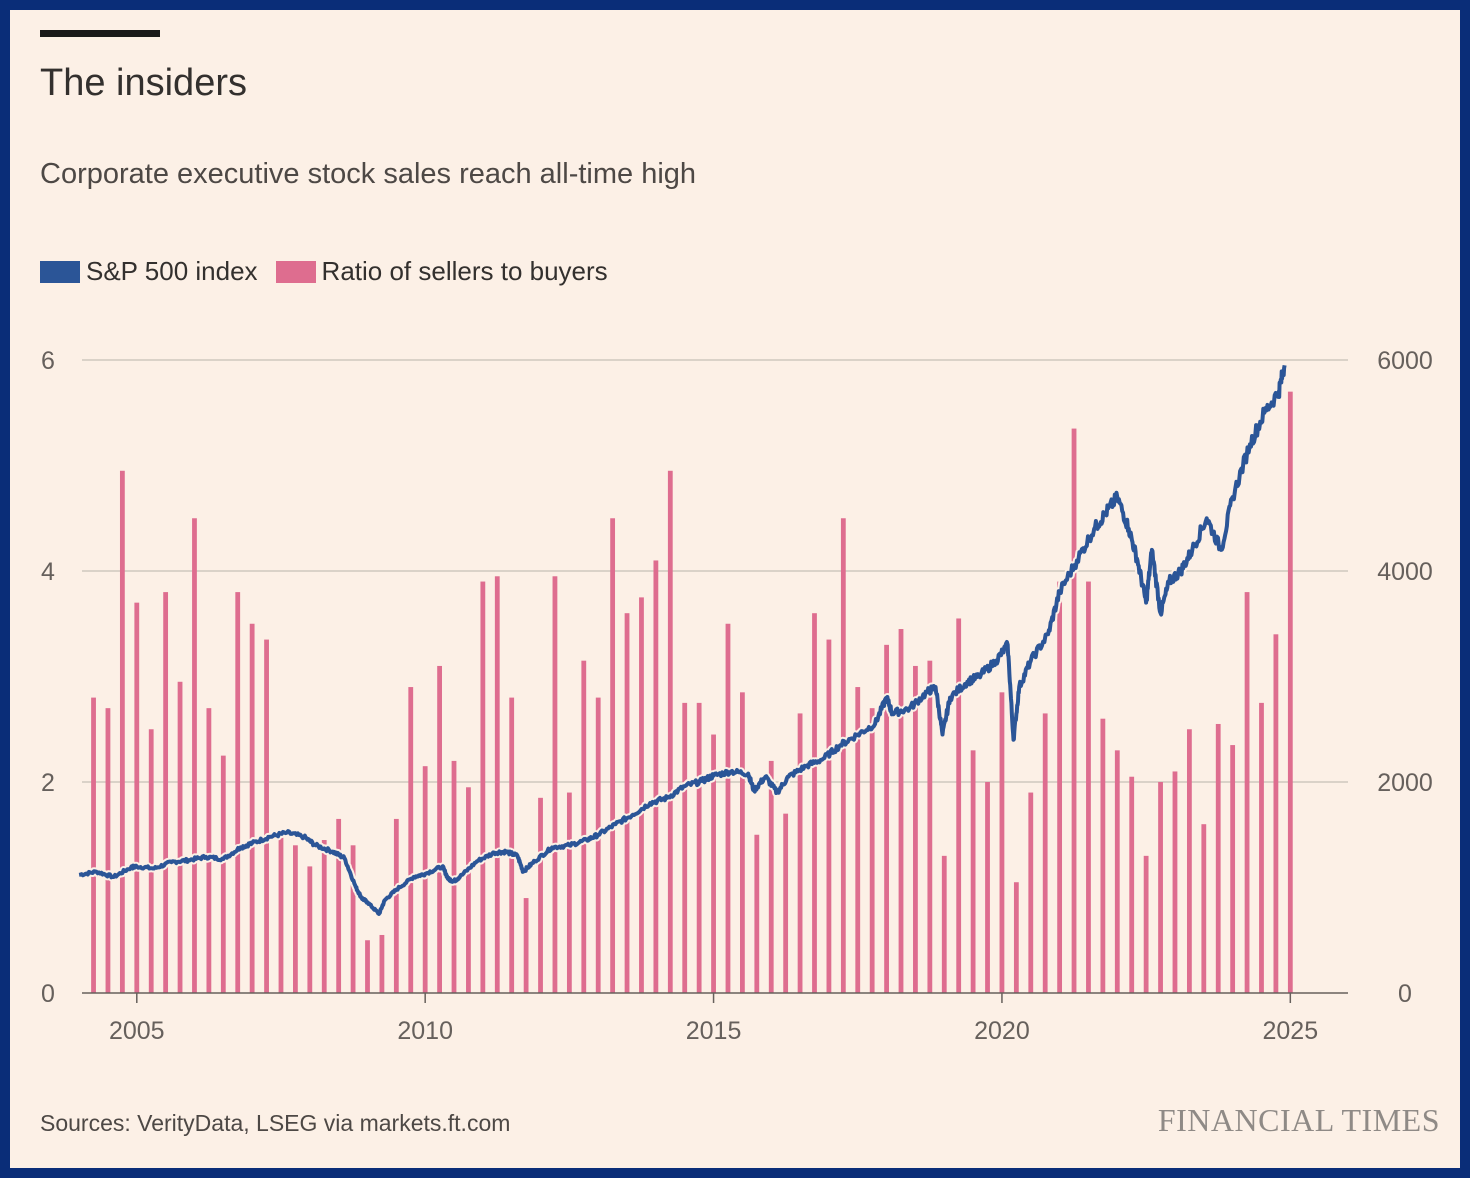 This screenshot has height=1178, width=1470. I want to click on y-left-tick-label: 4, so click(48, 572).